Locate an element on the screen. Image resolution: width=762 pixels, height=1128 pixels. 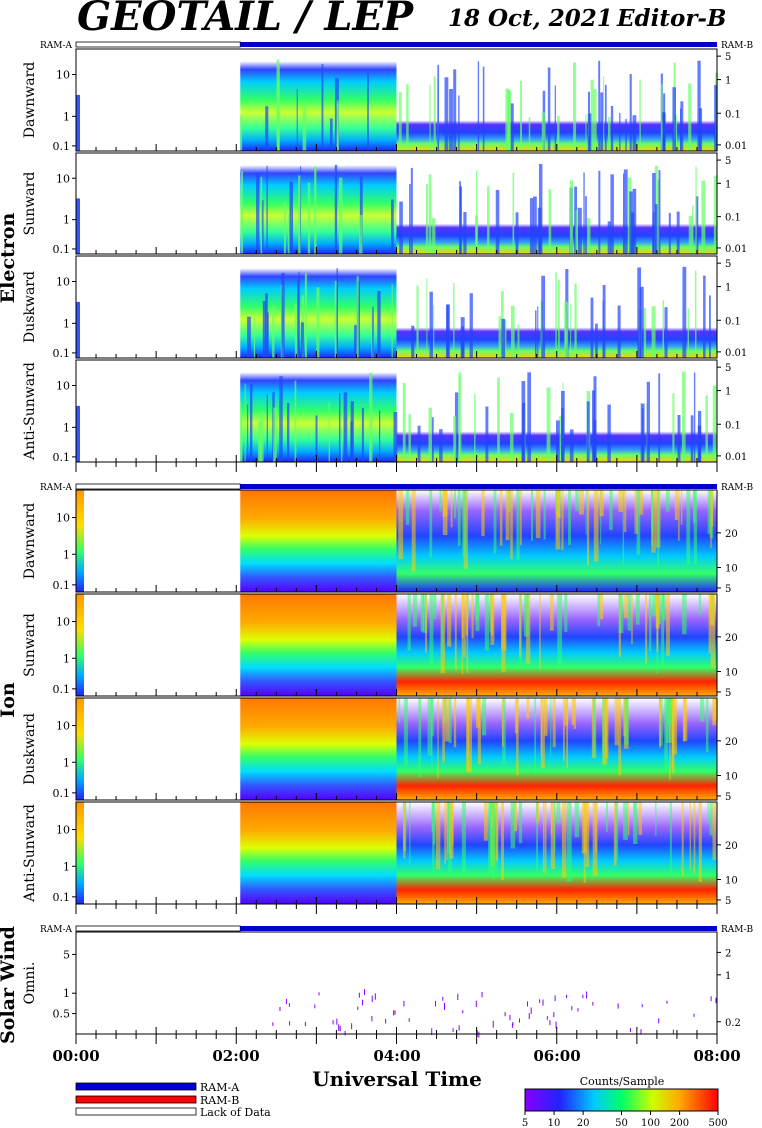
y-tick-right-label: 1 is located at coordinates (728, 392).